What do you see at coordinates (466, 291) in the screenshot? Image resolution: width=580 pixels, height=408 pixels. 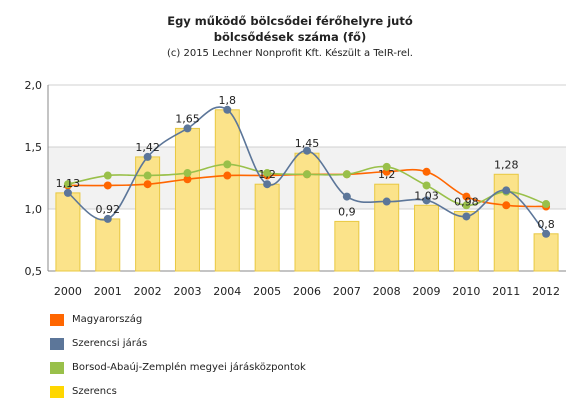 I see `x-tick-label: 2010` at bounding box center [466, 291].